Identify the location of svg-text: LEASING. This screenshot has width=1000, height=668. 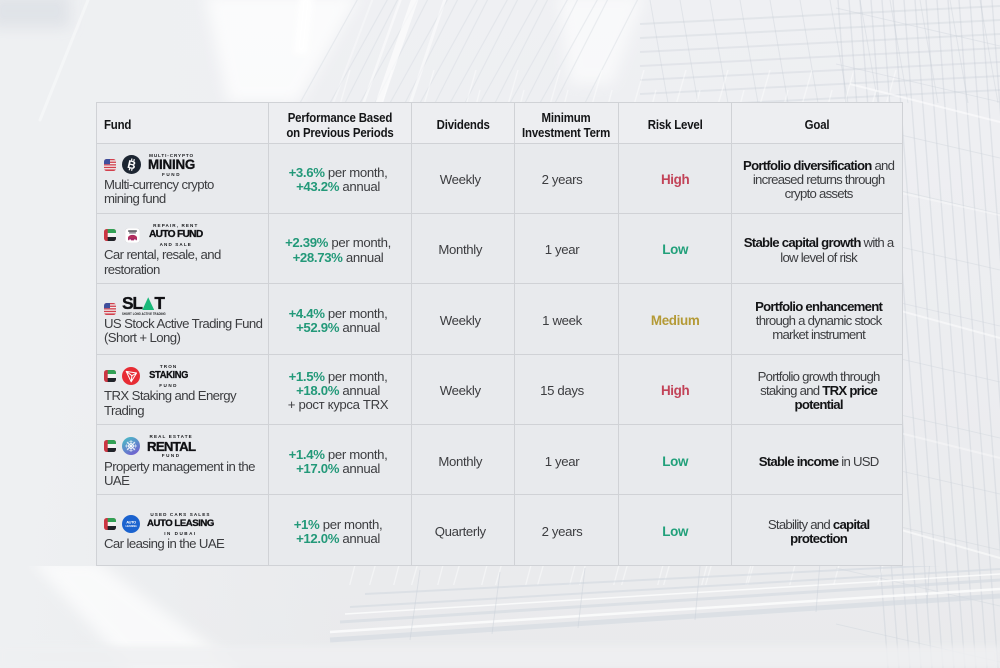
(132, 526).